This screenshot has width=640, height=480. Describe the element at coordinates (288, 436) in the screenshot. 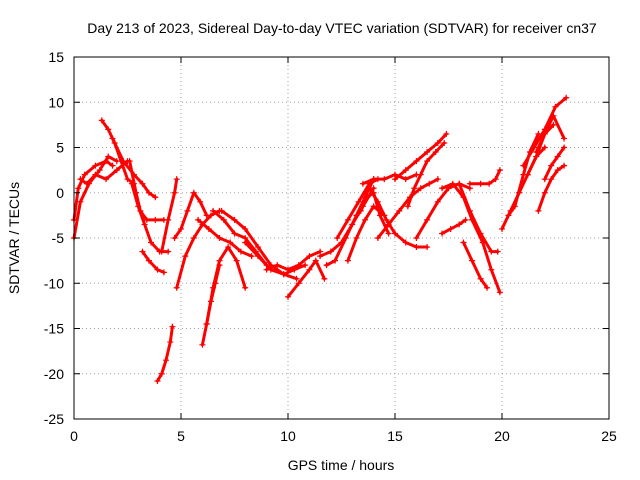

I see `x-tick-label: 10` at that location.